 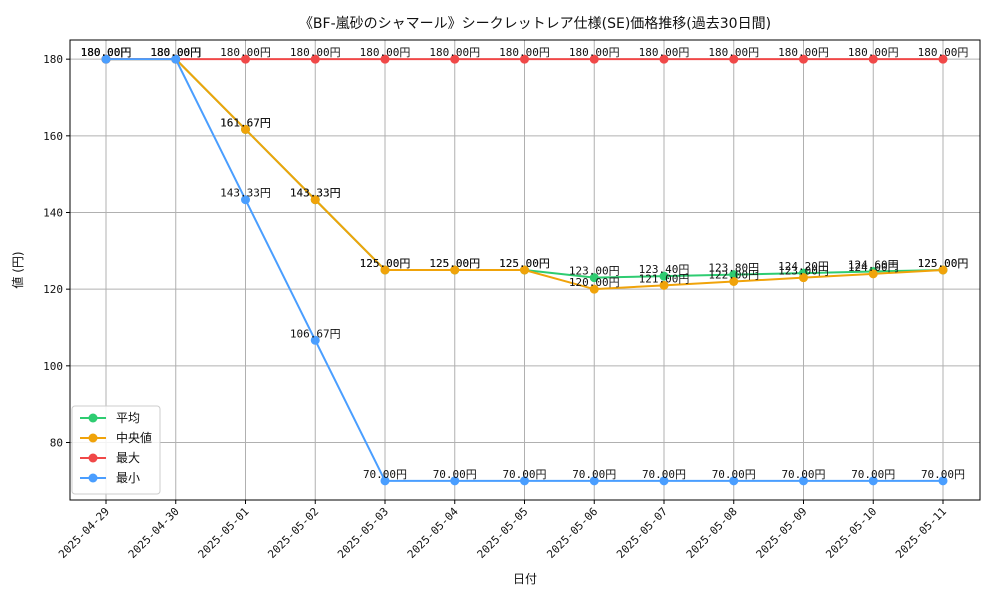 I want to click on data-label: 123.80円, so click(x=733, y=268).